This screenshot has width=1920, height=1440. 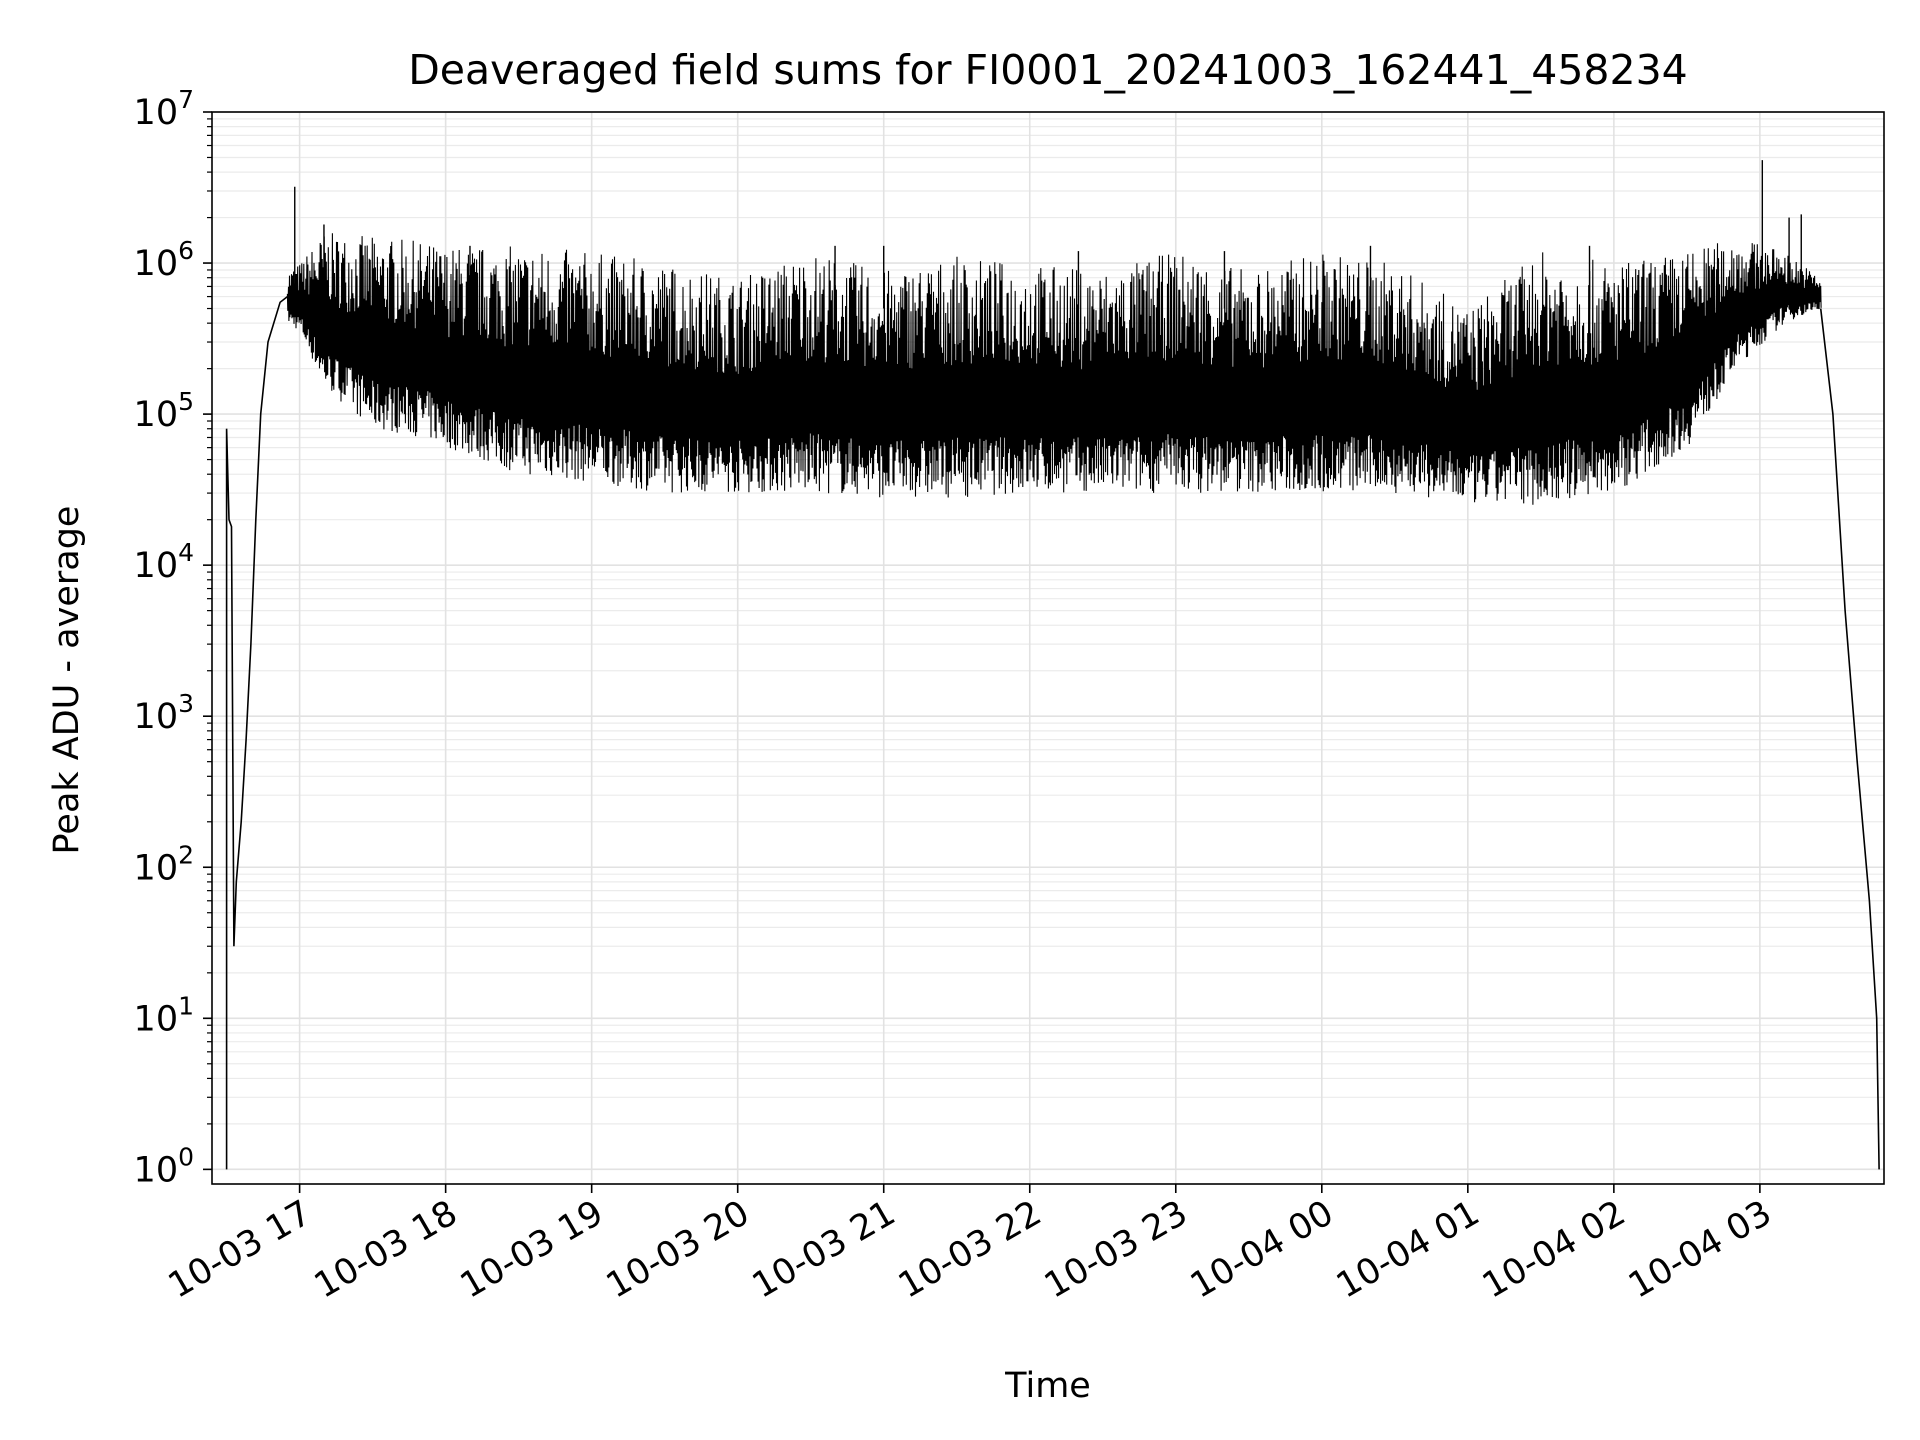 What do you see at coordinates (164, 1015) in the screenshot?
I see `y-tick-label: 10¹` at bounding box center [164, 1015].